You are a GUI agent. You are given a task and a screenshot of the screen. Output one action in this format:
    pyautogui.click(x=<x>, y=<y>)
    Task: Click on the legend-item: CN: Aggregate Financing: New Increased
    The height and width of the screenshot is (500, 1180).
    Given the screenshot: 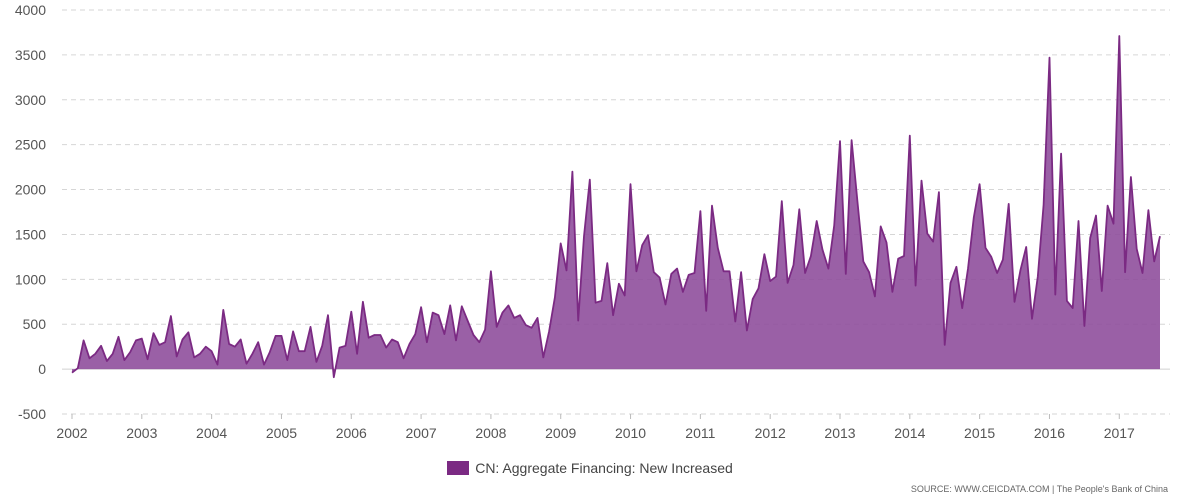 What is the action you would take?
    pyautogui.click(x=590, y=468)
    